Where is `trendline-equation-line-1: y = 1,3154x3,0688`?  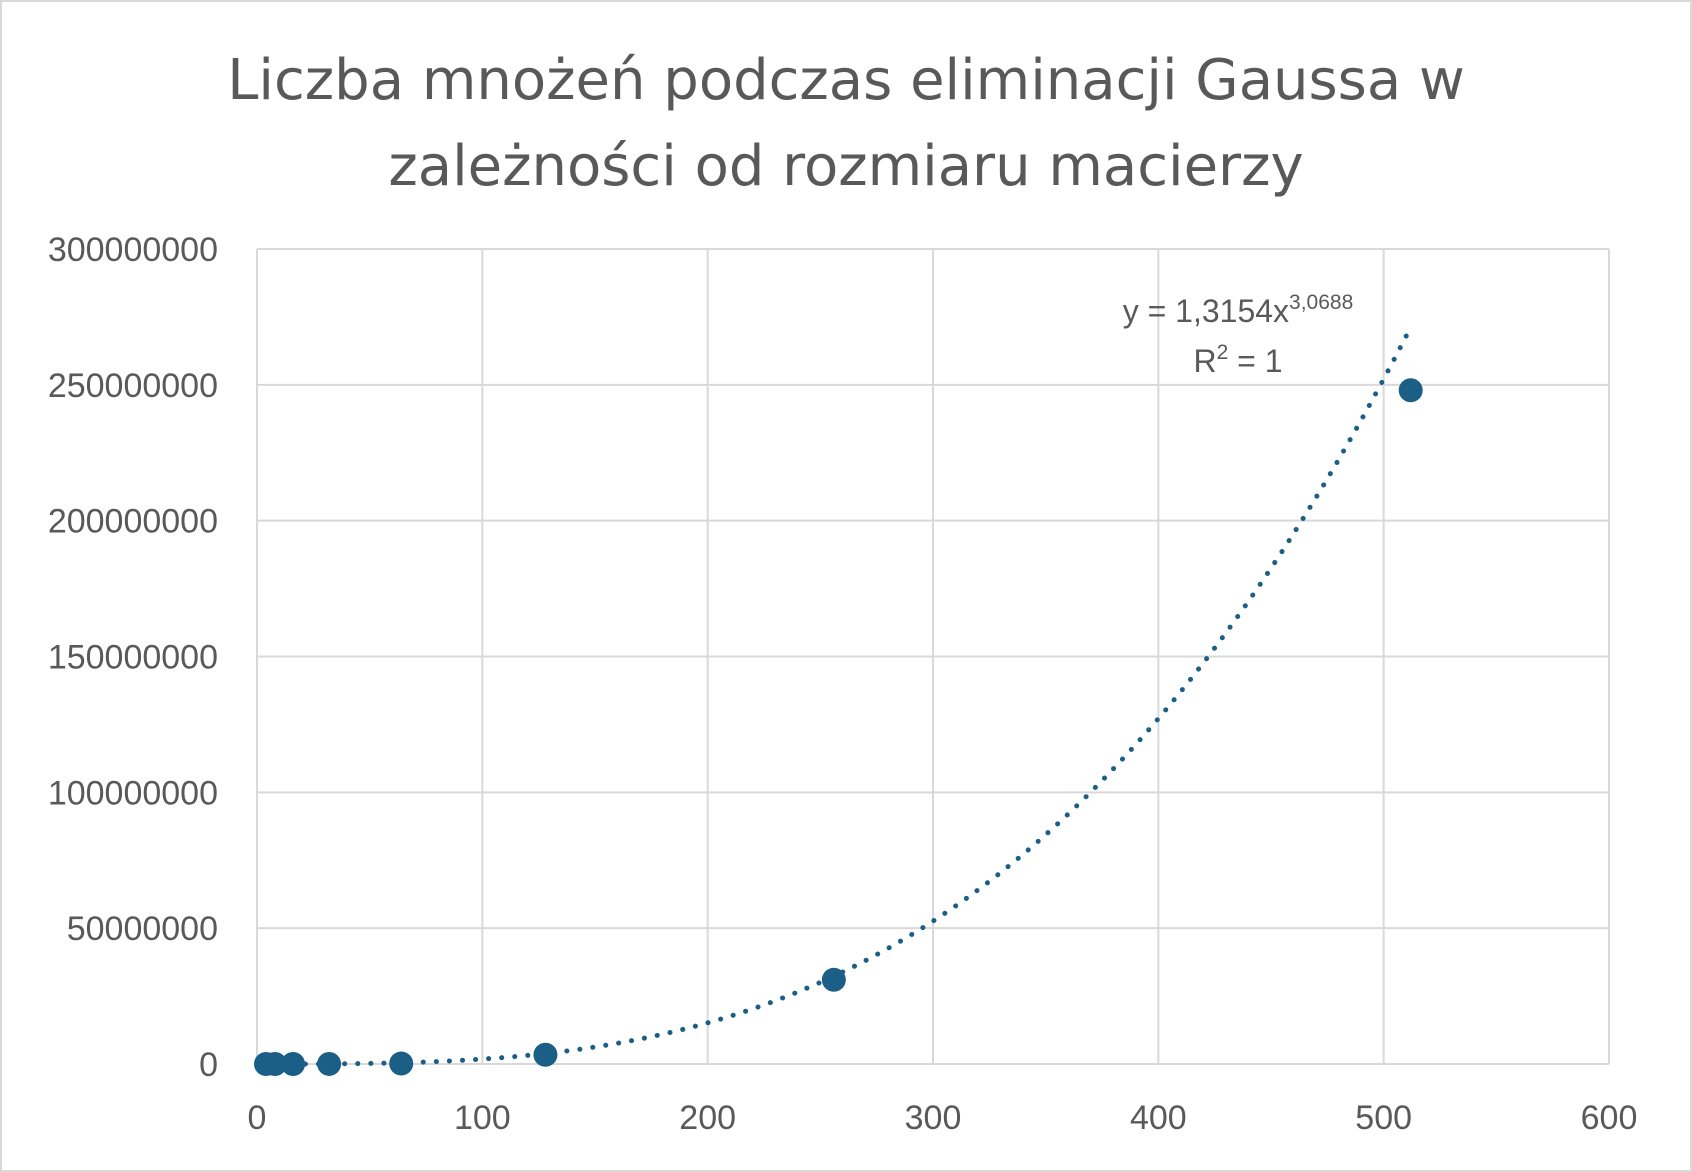
trendline-equation-line-1: y = 1,3154x3,0688 is located at coordinates (1238, 310).